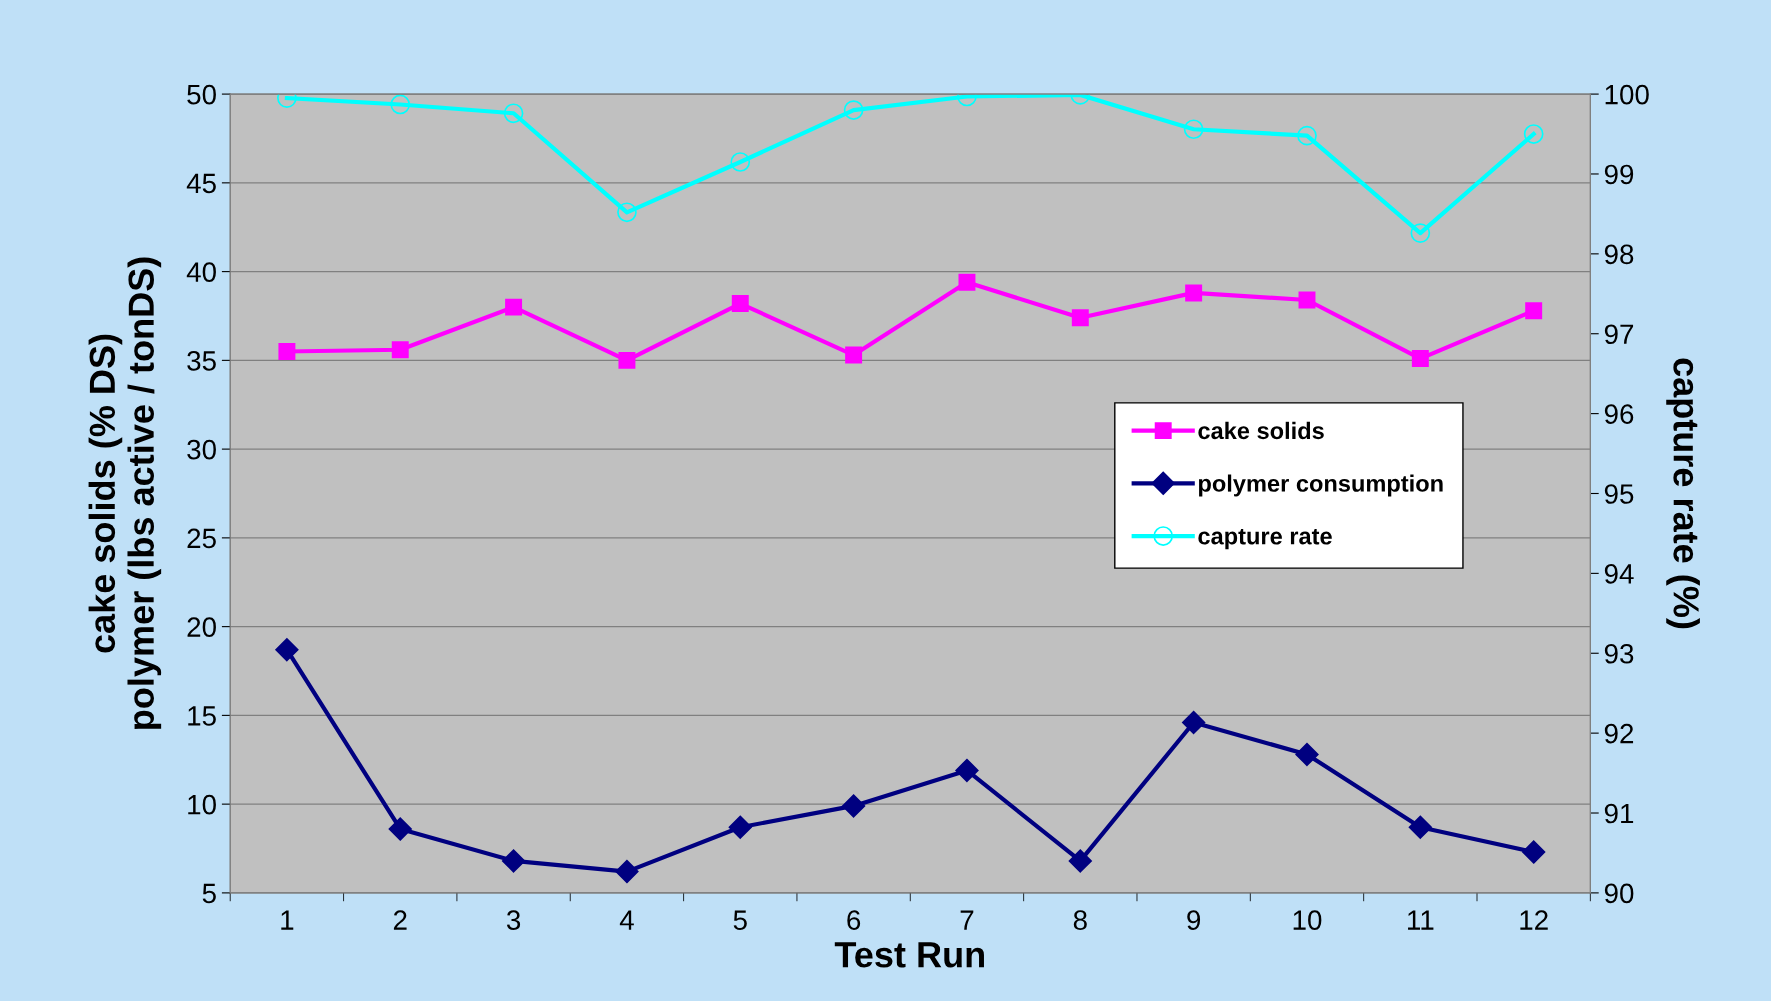 The image size is (1771, 1001). I want to click on y-tick-label: 45, so click(201, 183).